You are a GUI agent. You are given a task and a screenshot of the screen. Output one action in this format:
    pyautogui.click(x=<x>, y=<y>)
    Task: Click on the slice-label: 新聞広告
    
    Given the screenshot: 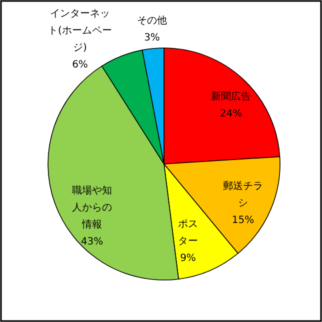 What is the action you would take?
    pyautogui.click(x=231, y=96)
    